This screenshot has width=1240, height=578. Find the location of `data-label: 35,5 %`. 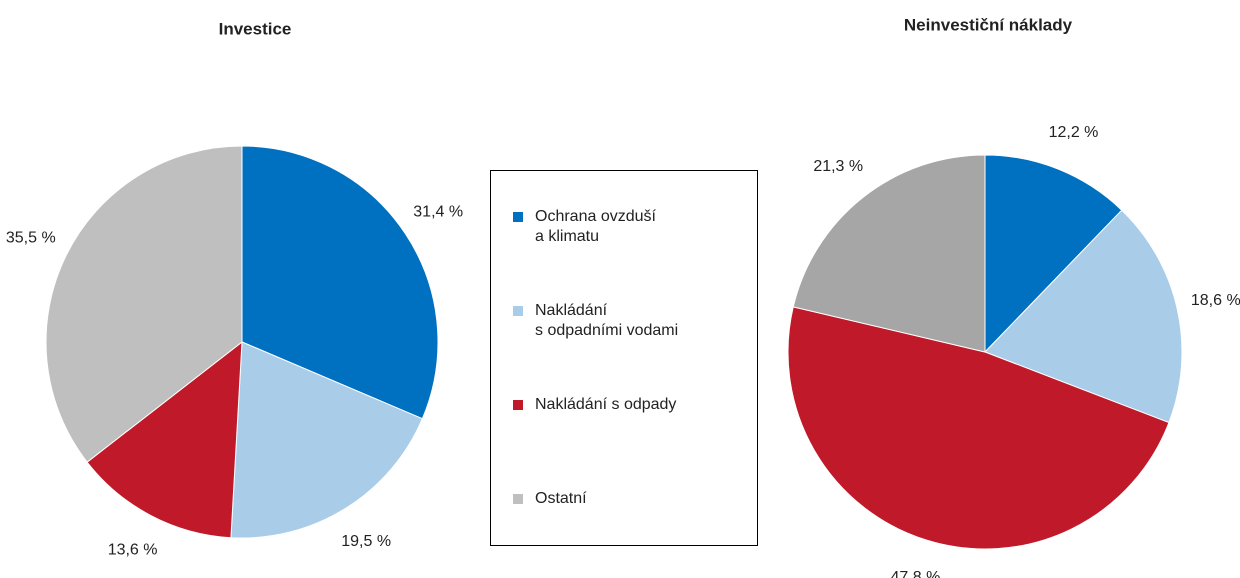

data-label: 35,5 % is located at coordinates (31, 238).